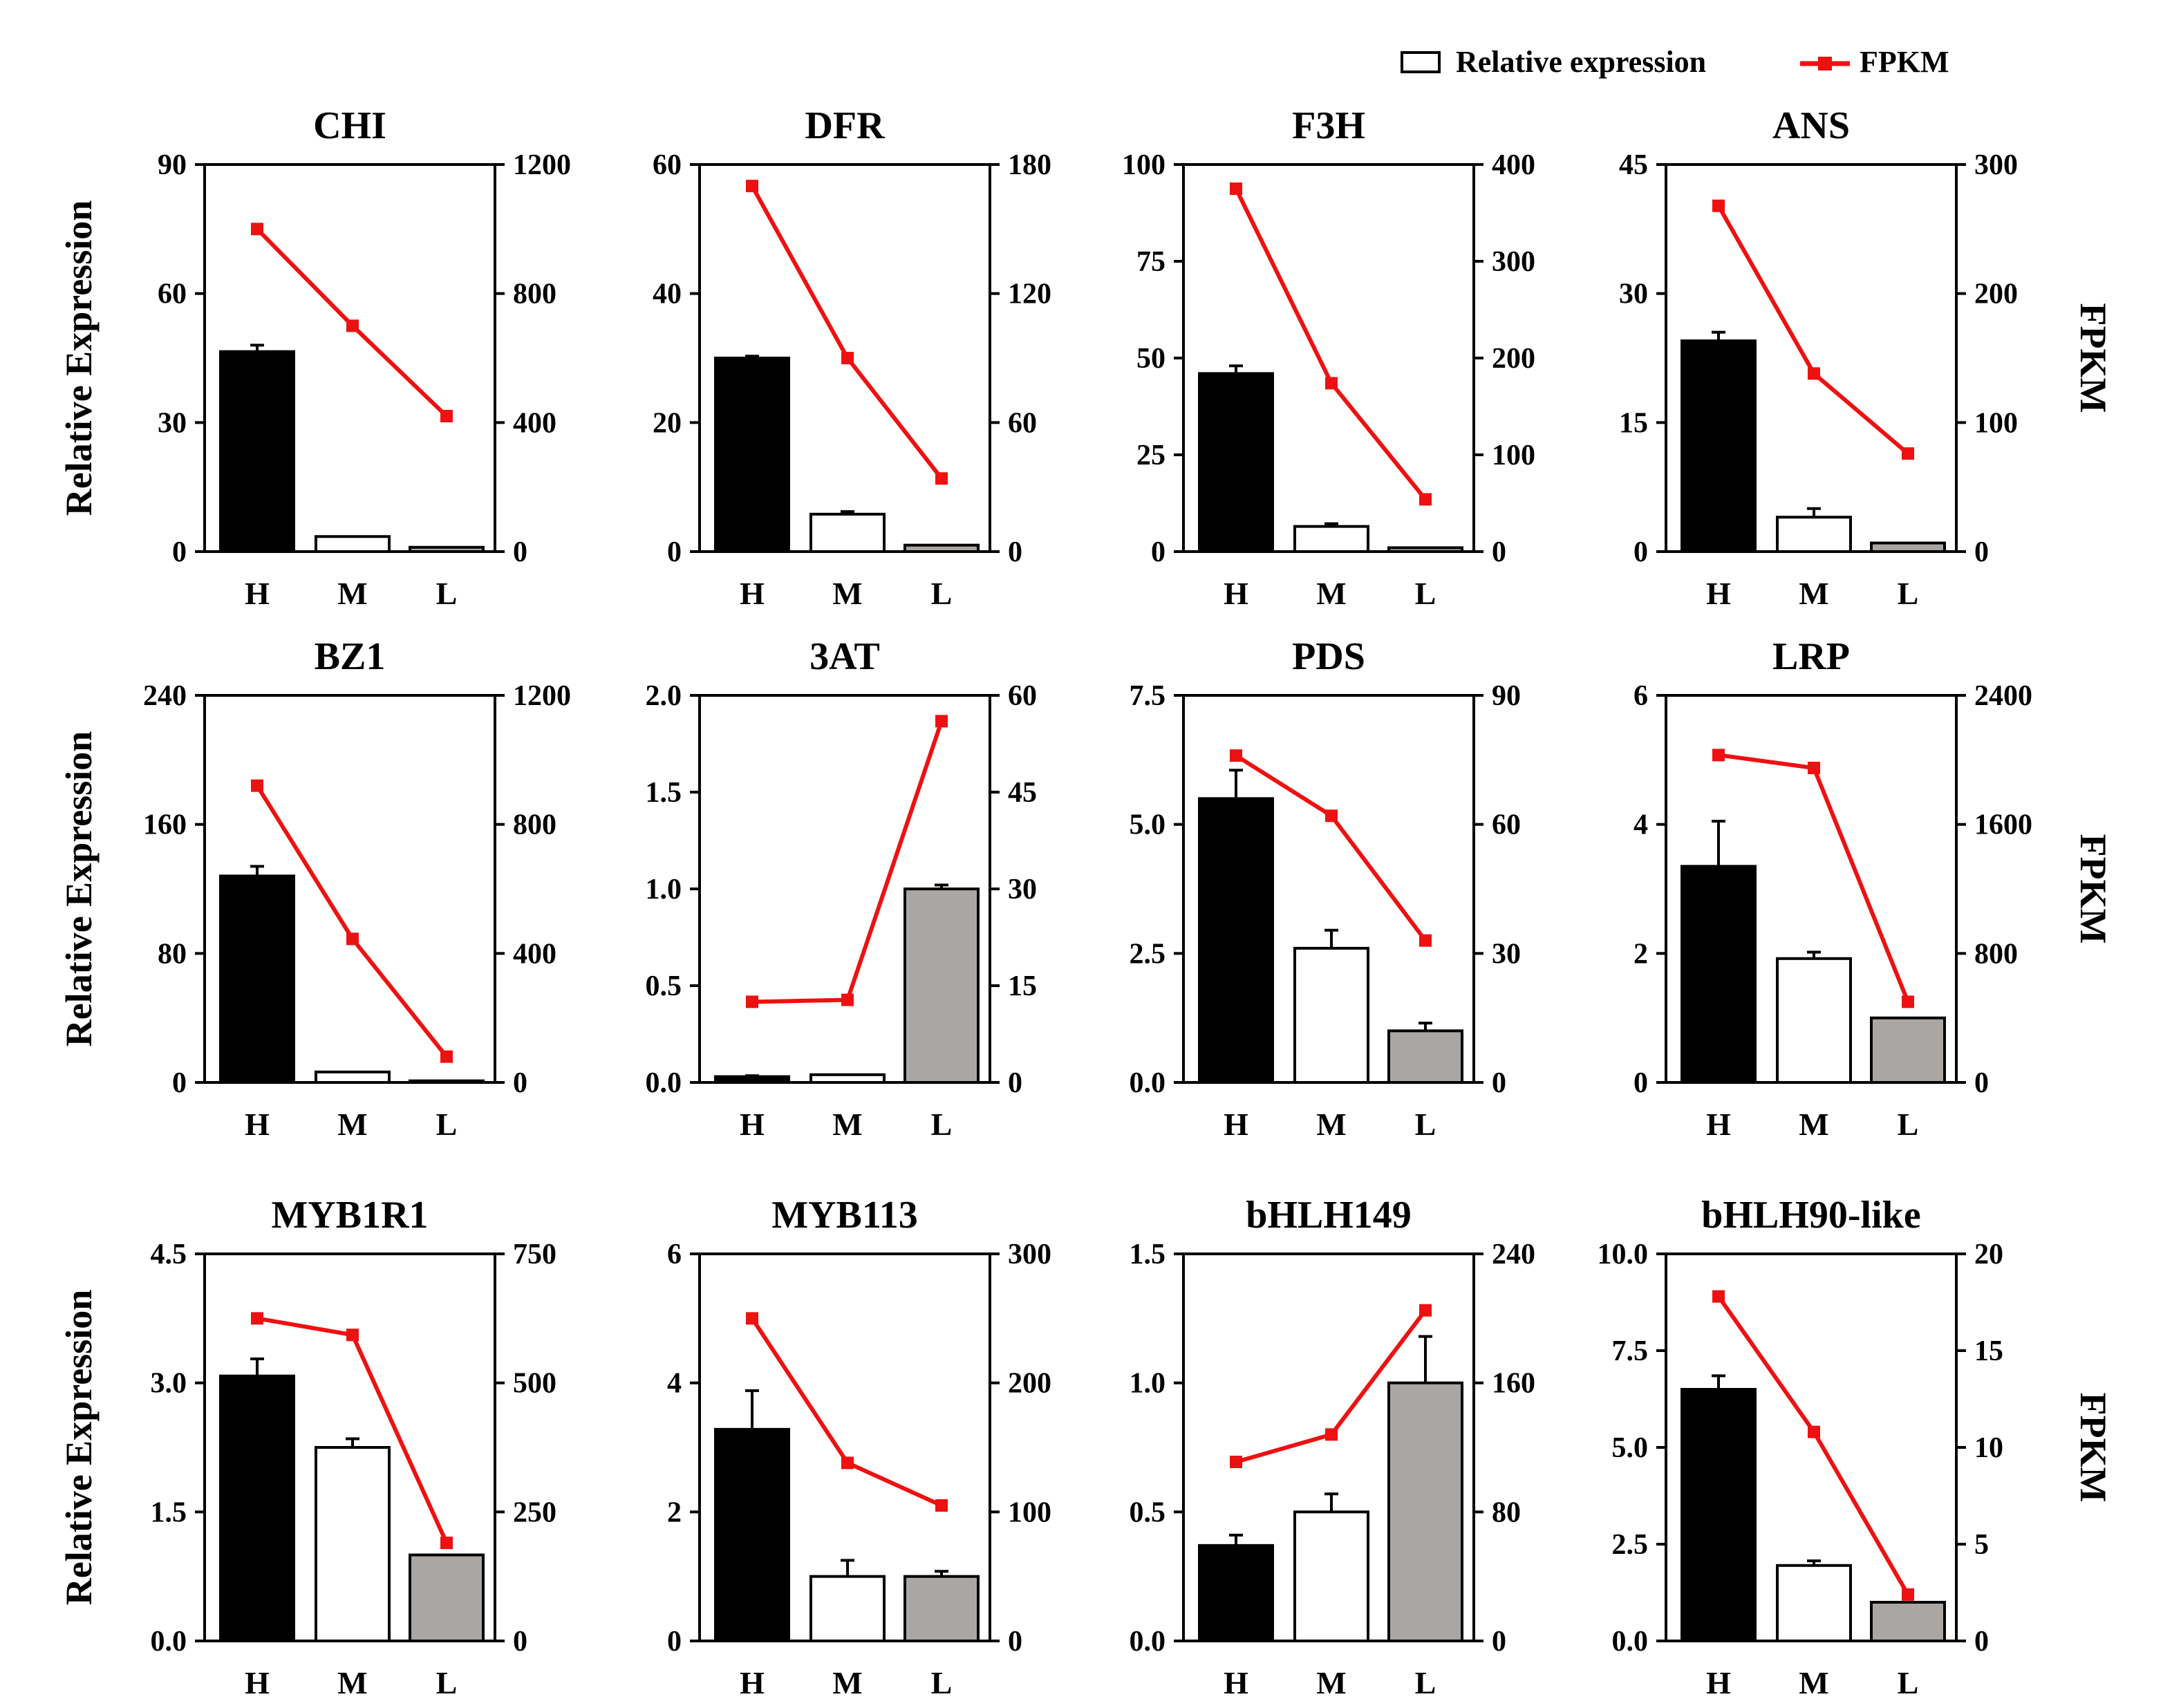 Image resolution: width=2172 pixels, height=1708 pixels. Describe the element at coordinates (165, 696) in the screenshot. I see `left-tick-label: 240` at that location.